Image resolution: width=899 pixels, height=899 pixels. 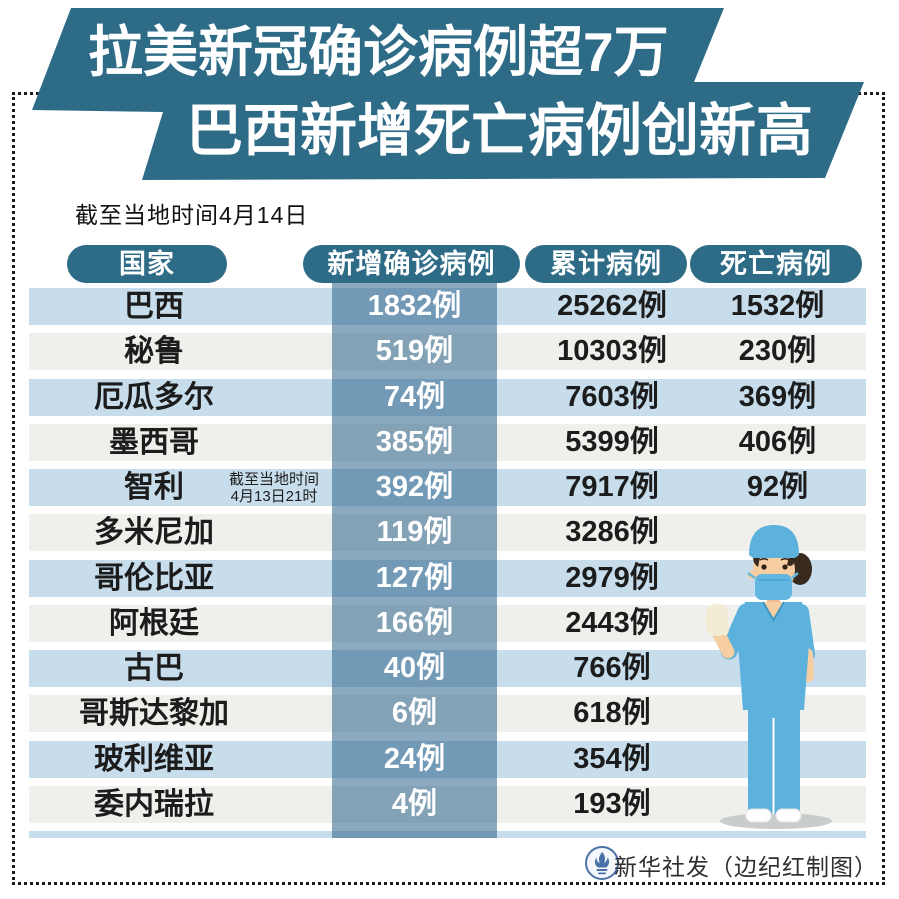 I want to click on deaths-cell: 406例, so click(x=777, y=441).